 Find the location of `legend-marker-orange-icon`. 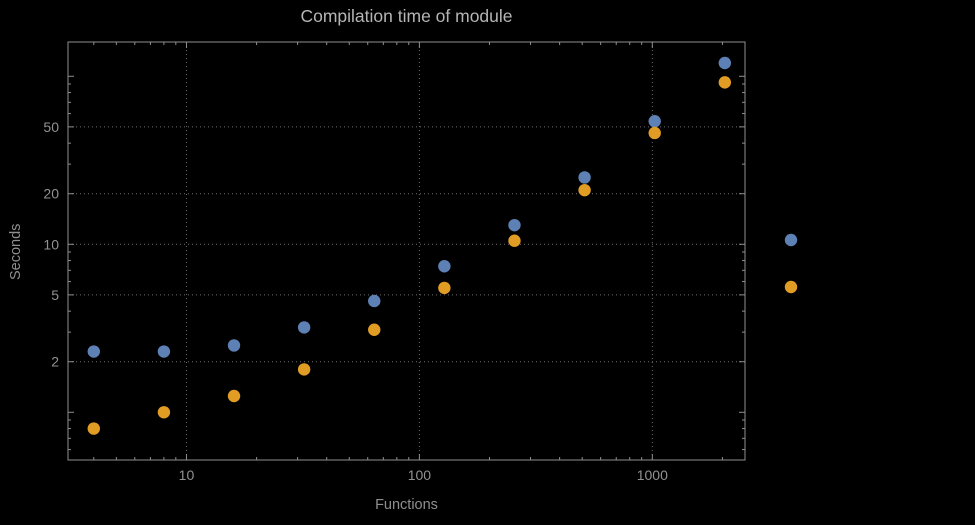

legend-marker-orange-icon is located at coordinates (791, 287).